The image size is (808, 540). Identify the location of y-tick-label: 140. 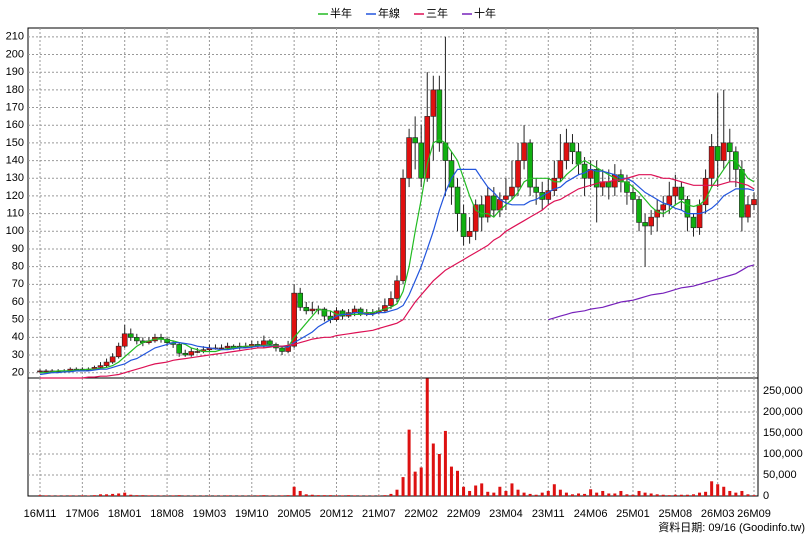
(15, 160).